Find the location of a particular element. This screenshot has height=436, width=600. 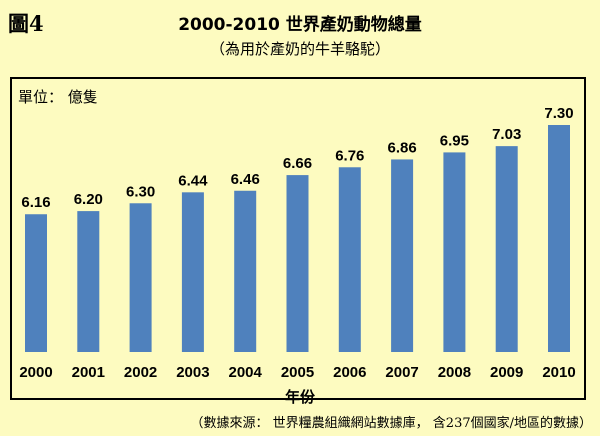

x-tick-2007: 2007 is located at coordinates (401, 372).